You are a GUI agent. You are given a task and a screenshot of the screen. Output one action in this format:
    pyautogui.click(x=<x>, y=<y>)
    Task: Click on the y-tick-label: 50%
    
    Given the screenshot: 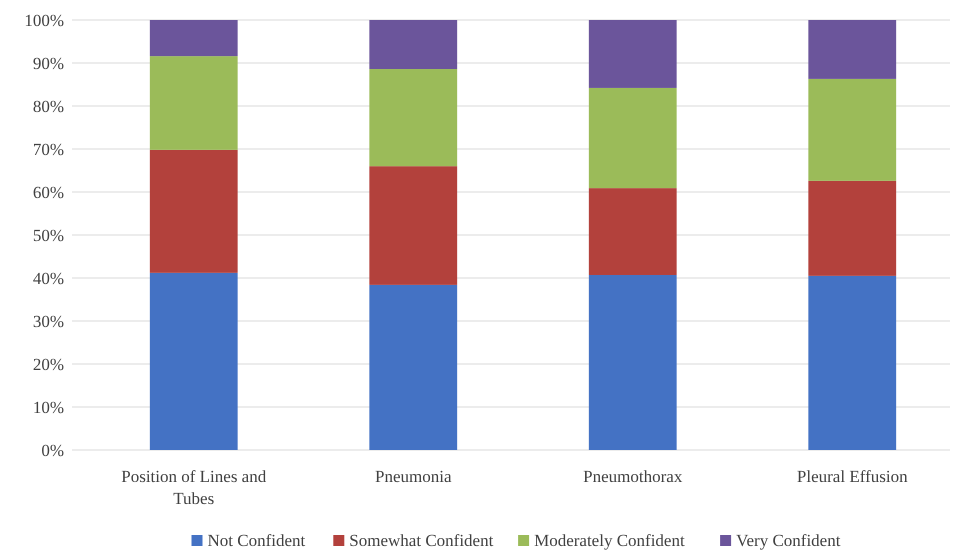 What is the action you would take?
    pyautogui.click(x=48, y=235)
    